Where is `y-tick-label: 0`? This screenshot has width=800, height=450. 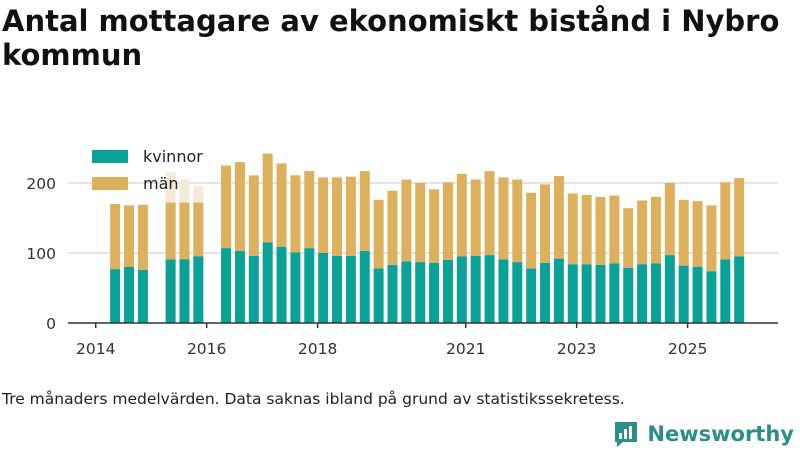
y-tick-label: 0 is located at coordinates (51, 324).